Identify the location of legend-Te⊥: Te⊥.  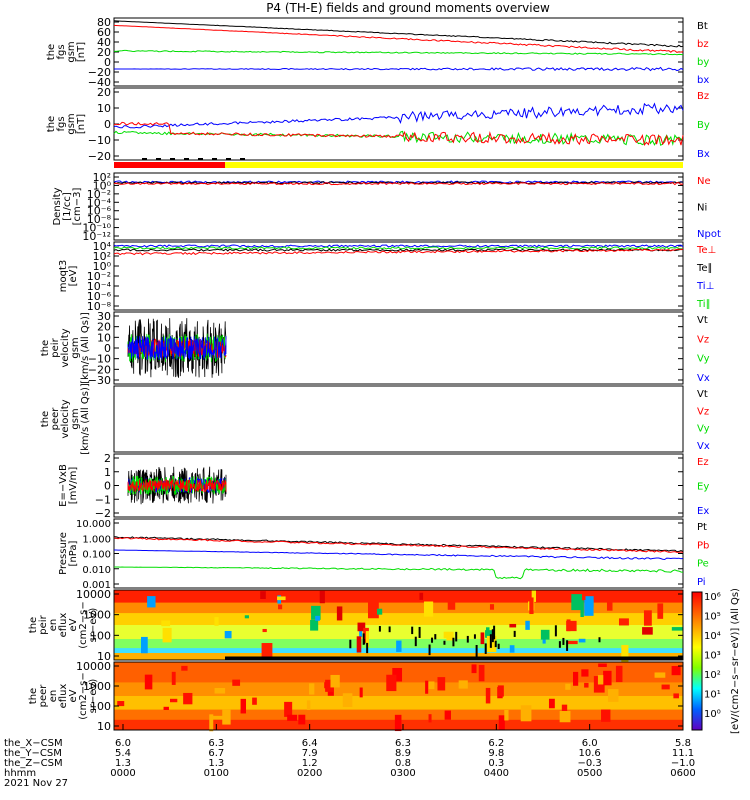
(706, 250).